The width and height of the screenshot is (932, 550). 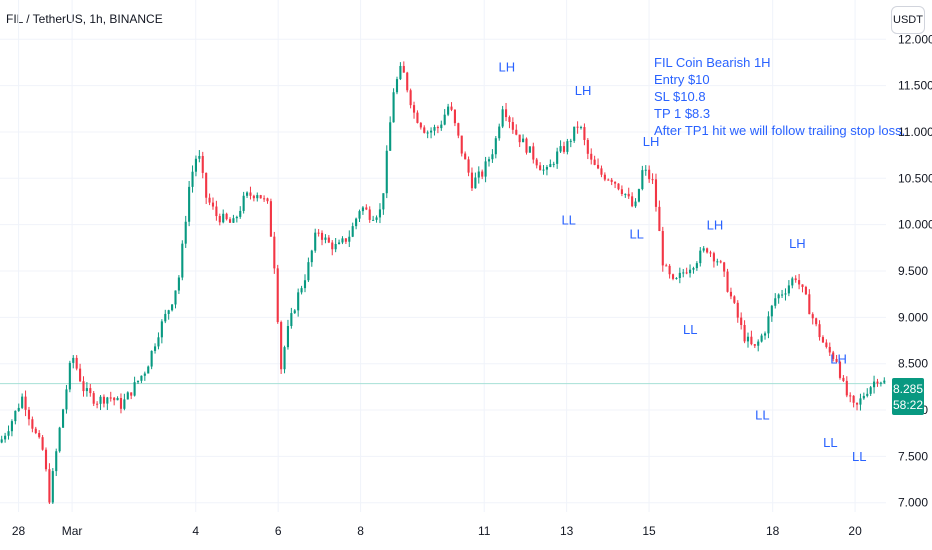 What do you see at coordinates (913, 364) in the screenshot?
I see `y-tick-label: 8.500` at bounding box center [913, 364].